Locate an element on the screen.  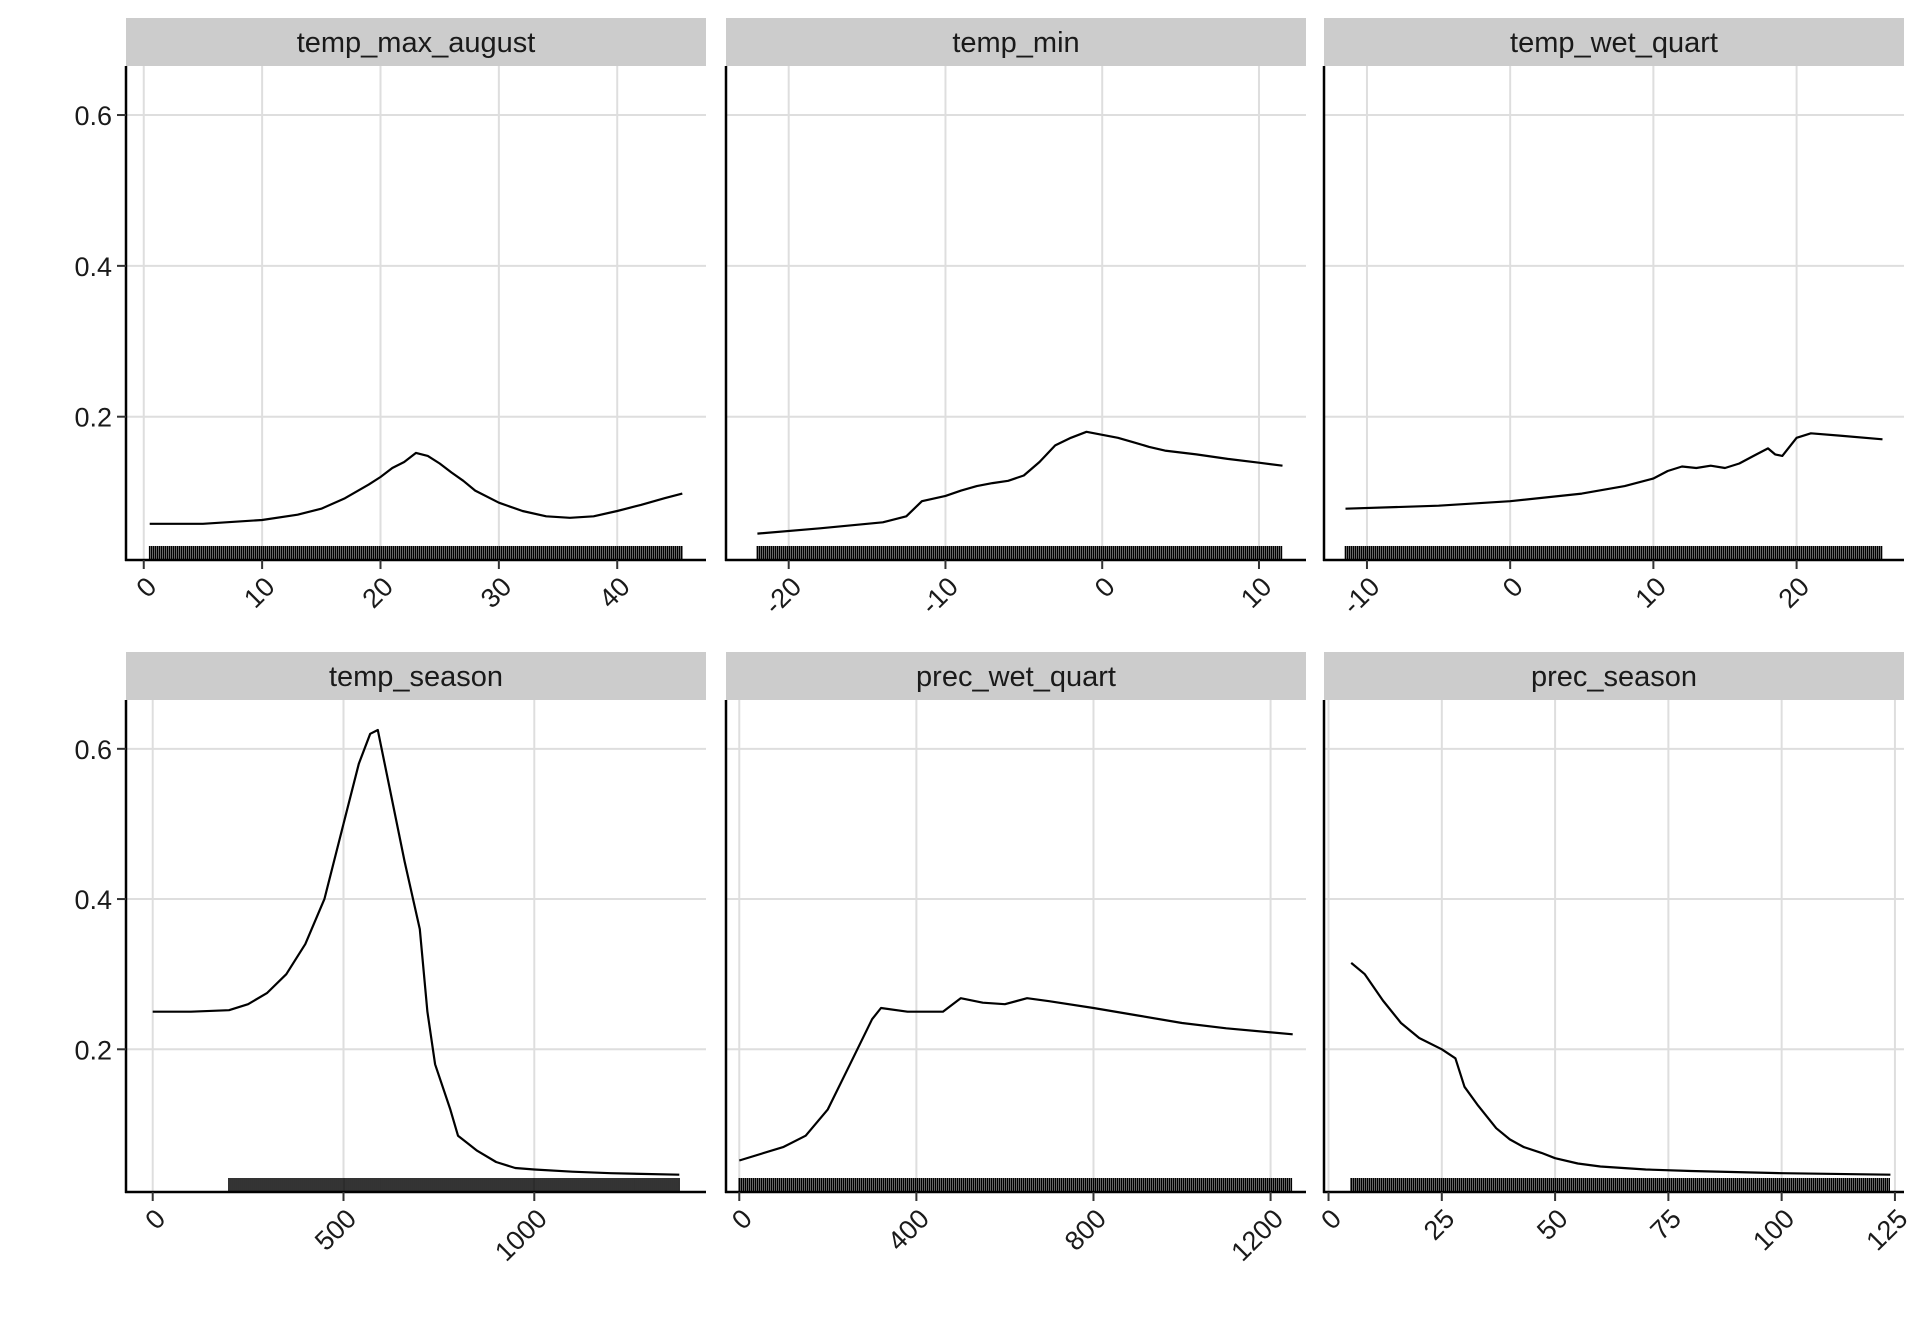
panel-title: temp_season is located at coordinates (416, 677).